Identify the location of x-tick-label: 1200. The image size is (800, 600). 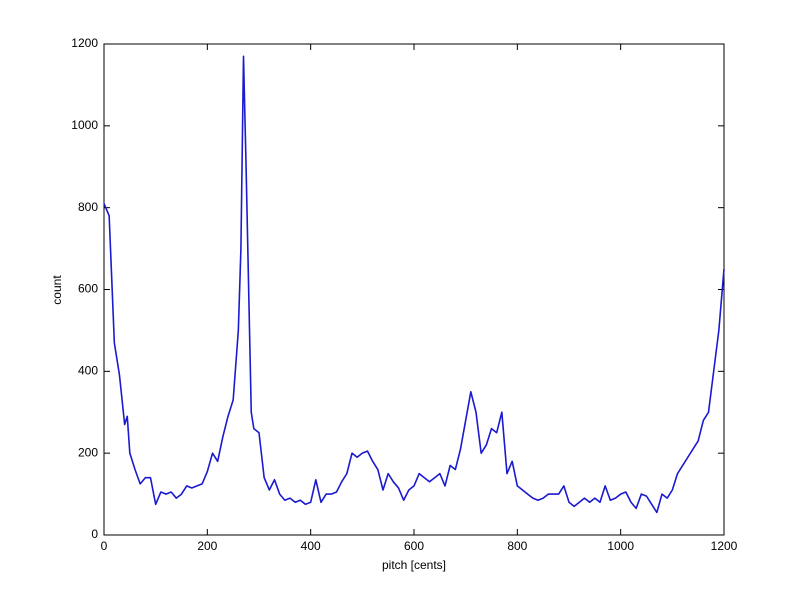
(724, 546).